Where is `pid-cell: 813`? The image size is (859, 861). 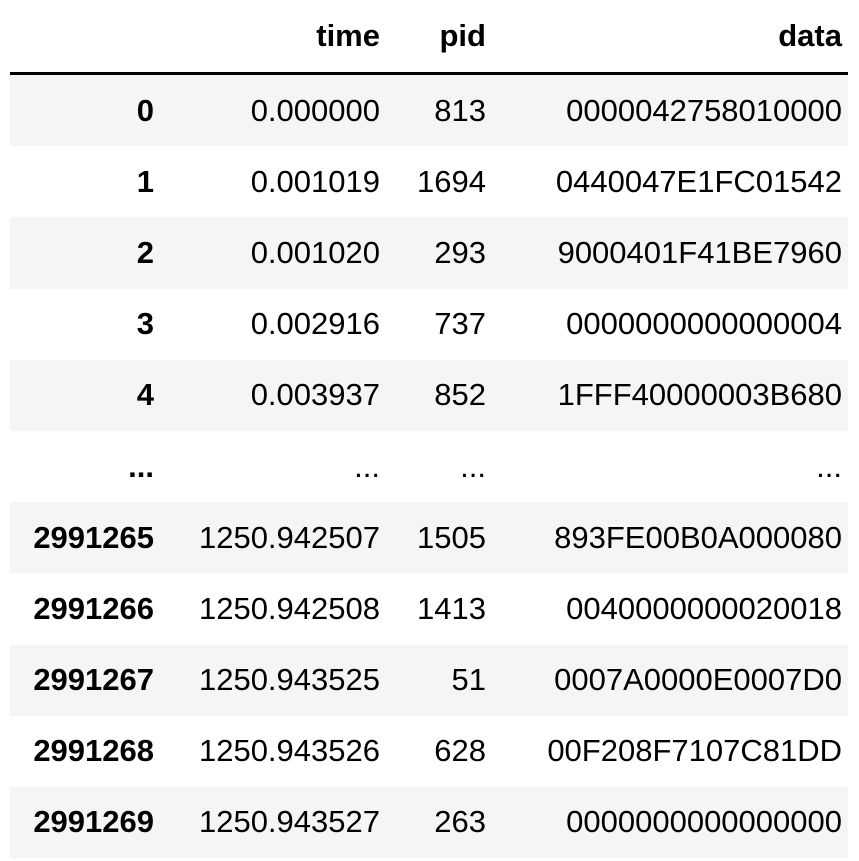
pid-cell: 813 is located at coordinates (460, 110).